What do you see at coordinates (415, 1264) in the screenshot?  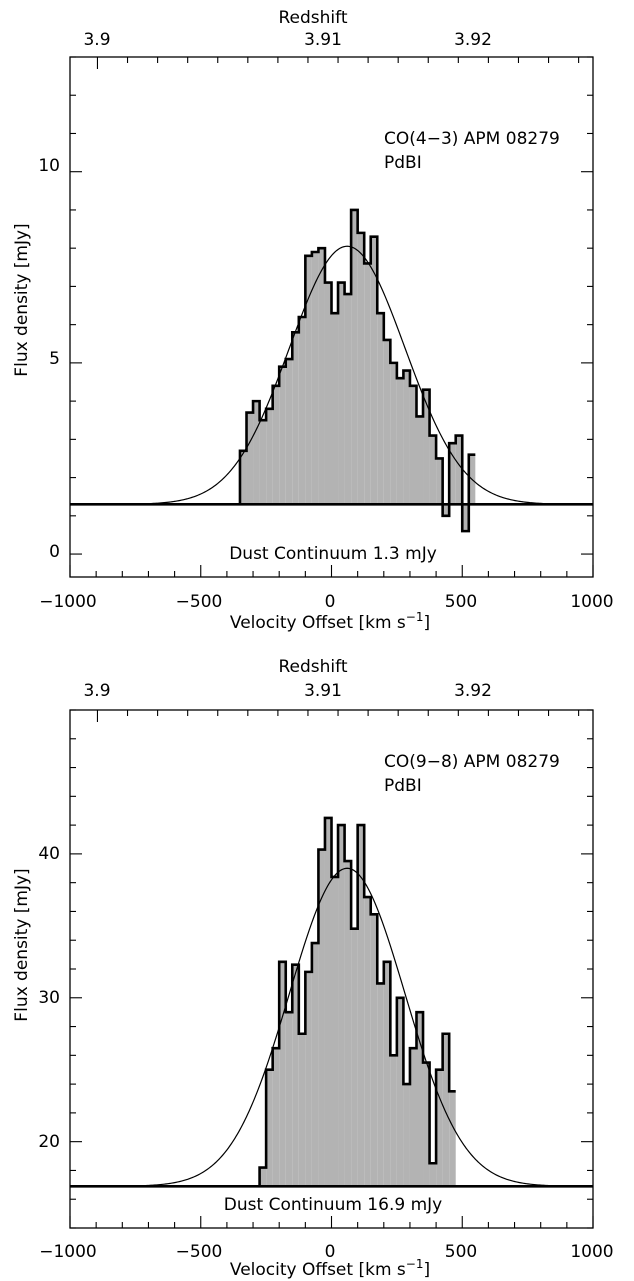 I see `x-axis-title-sup-bottom: −1` at bounding box center [415, 1264].